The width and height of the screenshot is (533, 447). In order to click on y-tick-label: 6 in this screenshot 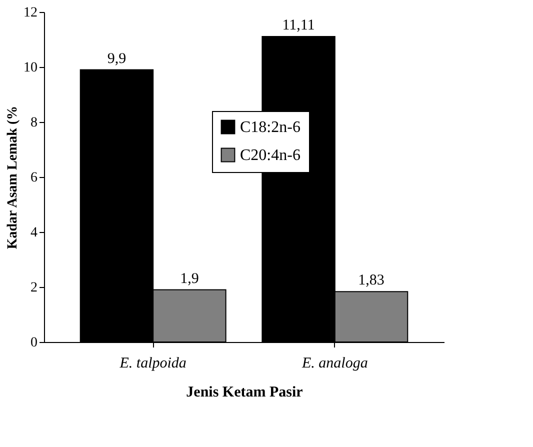, I will do `click(34, 178)`.